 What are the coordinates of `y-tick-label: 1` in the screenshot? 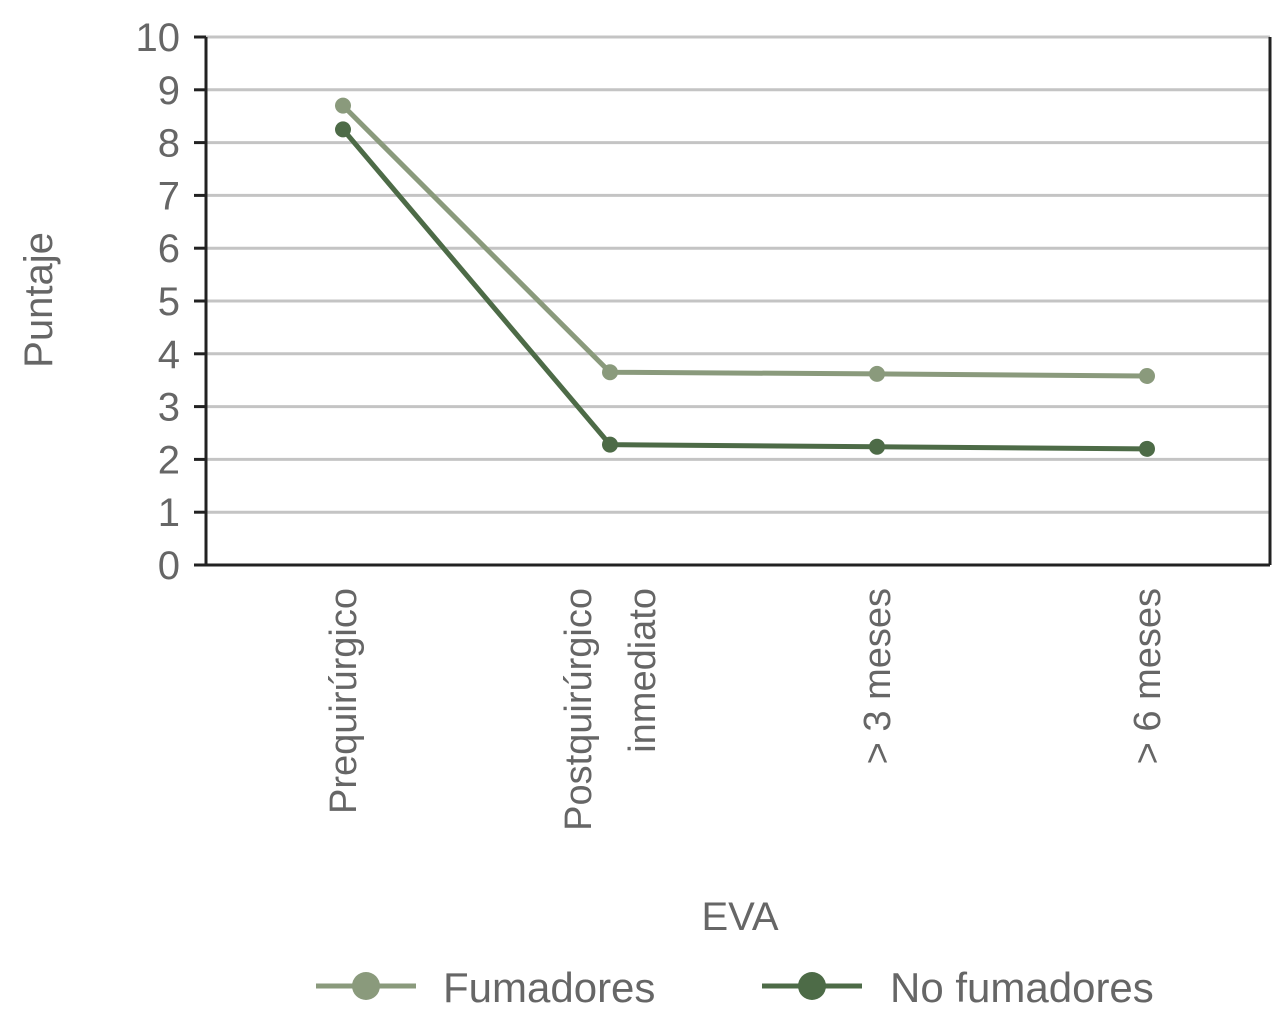 It's located at (169, 513).